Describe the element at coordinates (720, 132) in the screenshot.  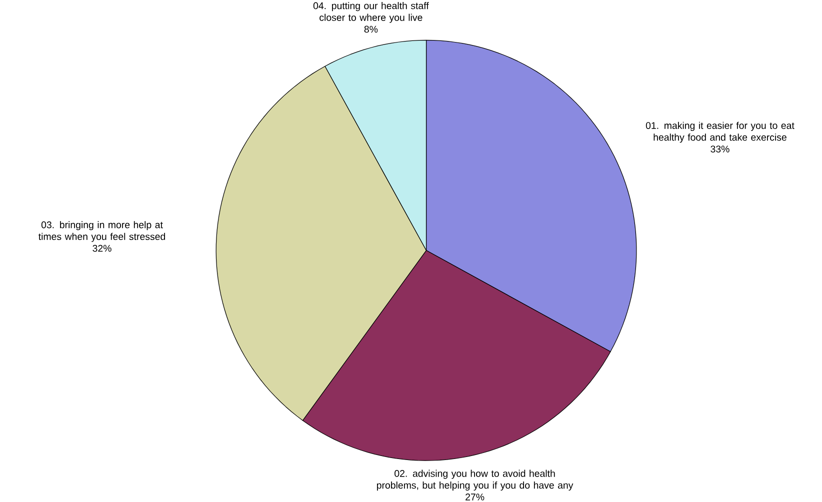
I see `slice-label: 01. making it easier for you to eat healthy food and take exercise` at that location.